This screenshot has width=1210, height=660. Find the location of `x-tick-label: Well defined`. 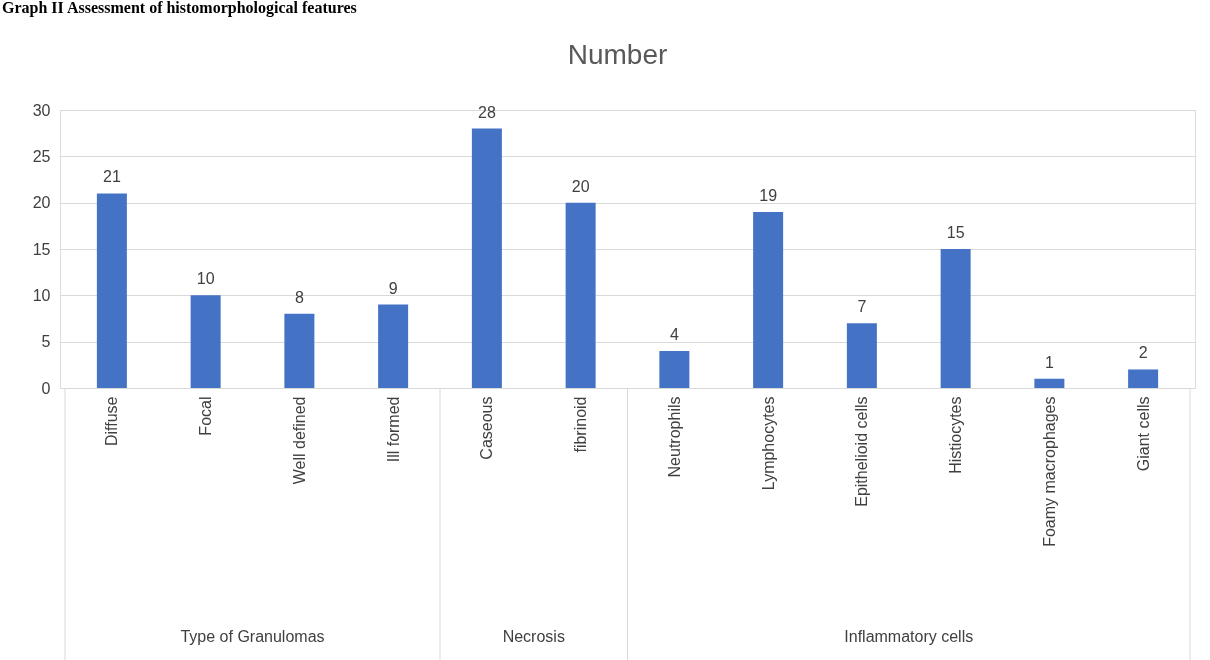

x-tick-label: Well defined is located at coordinates (299, 440).